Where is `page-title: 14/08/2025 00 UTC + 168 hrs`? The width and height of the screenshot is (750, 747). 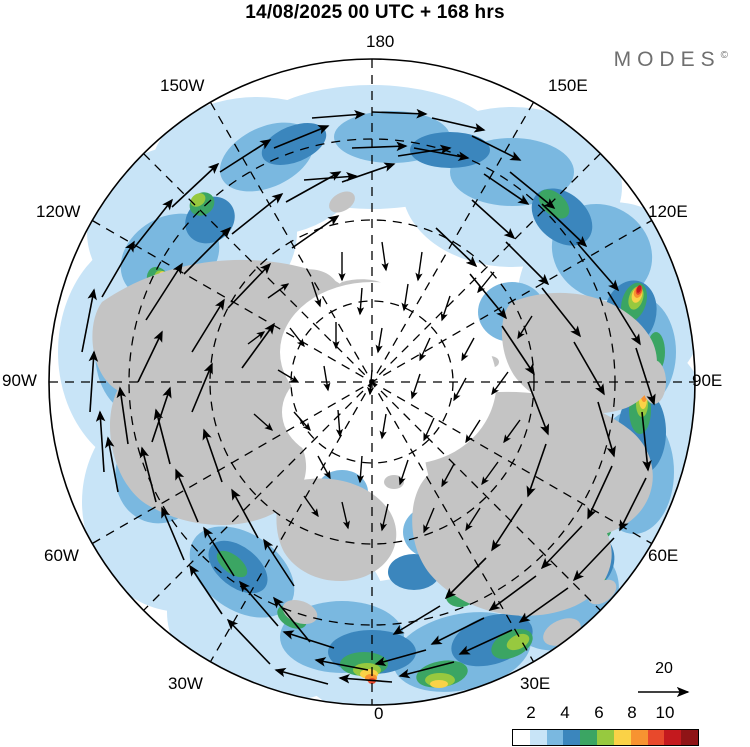
page-title: 14/08/2025 00 UTC + 168 hrs is located at coordinates (375, 12).